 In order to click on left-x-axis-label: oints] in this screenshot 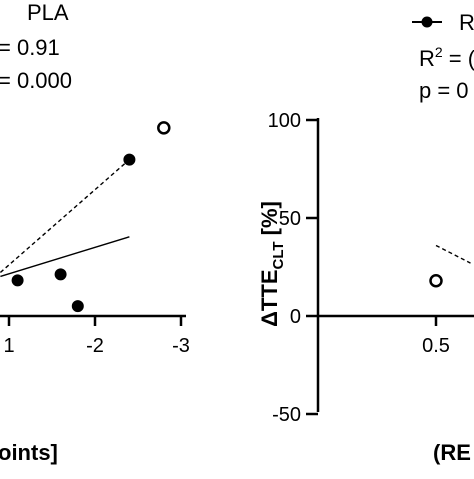, I will do `click(29, 452)`.